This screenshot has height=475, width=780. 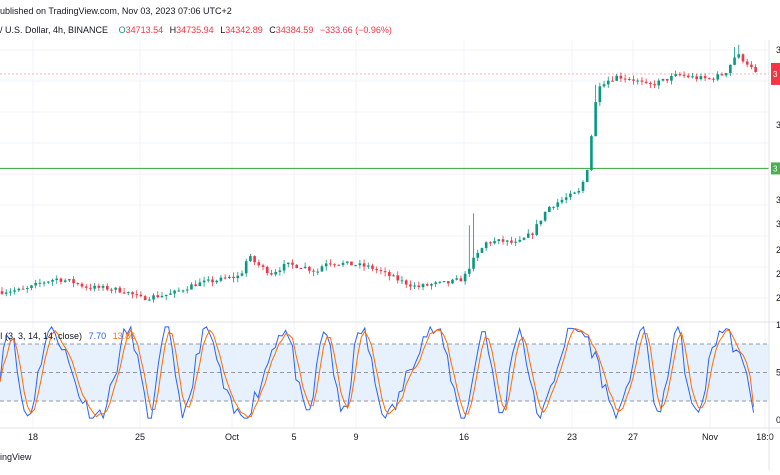 What do you see at coordinates (464, 437) in the screenshot?
I see `time-tick-label: 16` at bounding box center [464, 437].